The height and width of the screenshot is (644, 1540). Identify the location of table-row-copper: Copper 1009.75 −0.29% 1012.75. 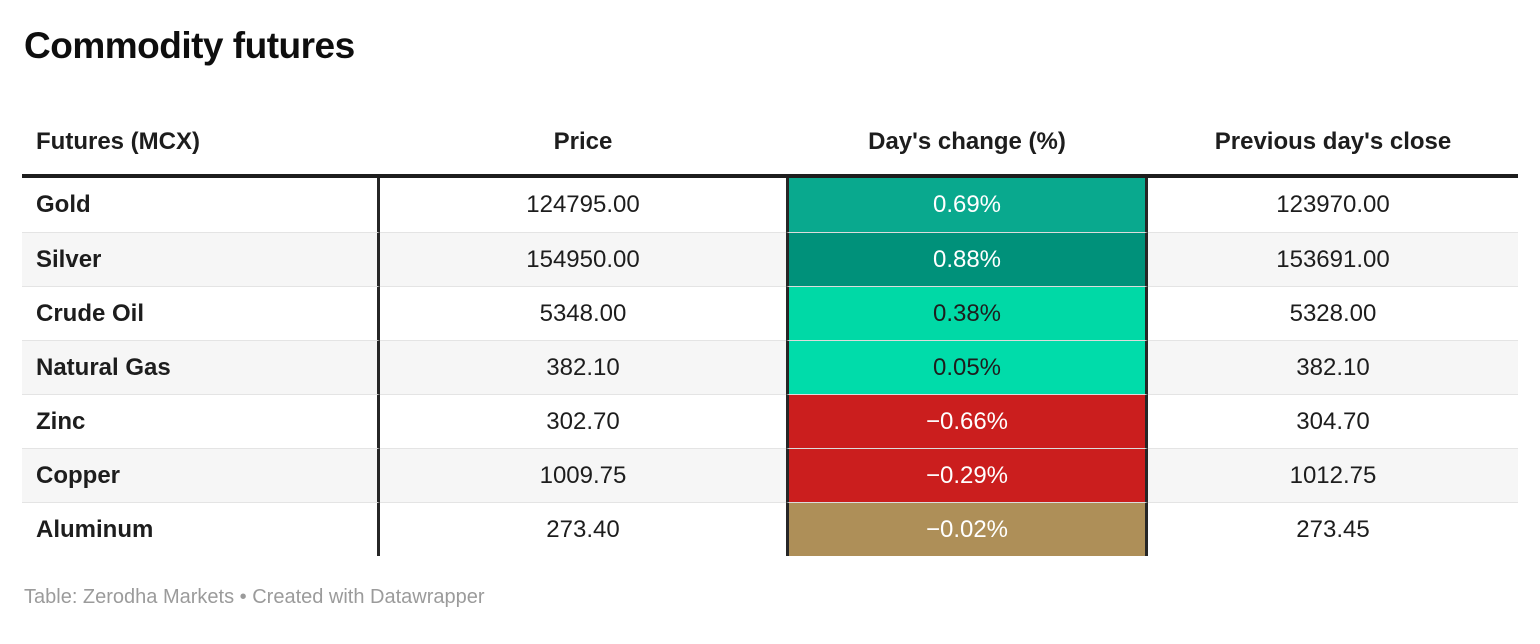
(770, 475).